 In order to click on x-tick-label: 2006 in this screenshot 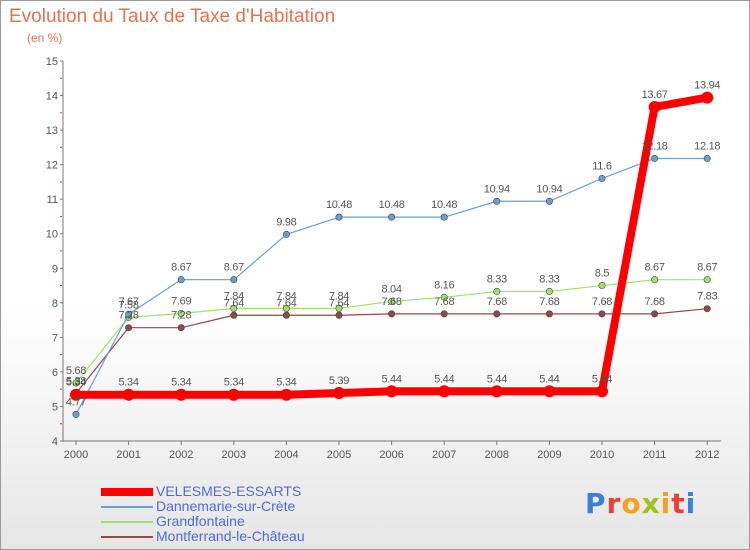, I will do `click(391, 455)`.